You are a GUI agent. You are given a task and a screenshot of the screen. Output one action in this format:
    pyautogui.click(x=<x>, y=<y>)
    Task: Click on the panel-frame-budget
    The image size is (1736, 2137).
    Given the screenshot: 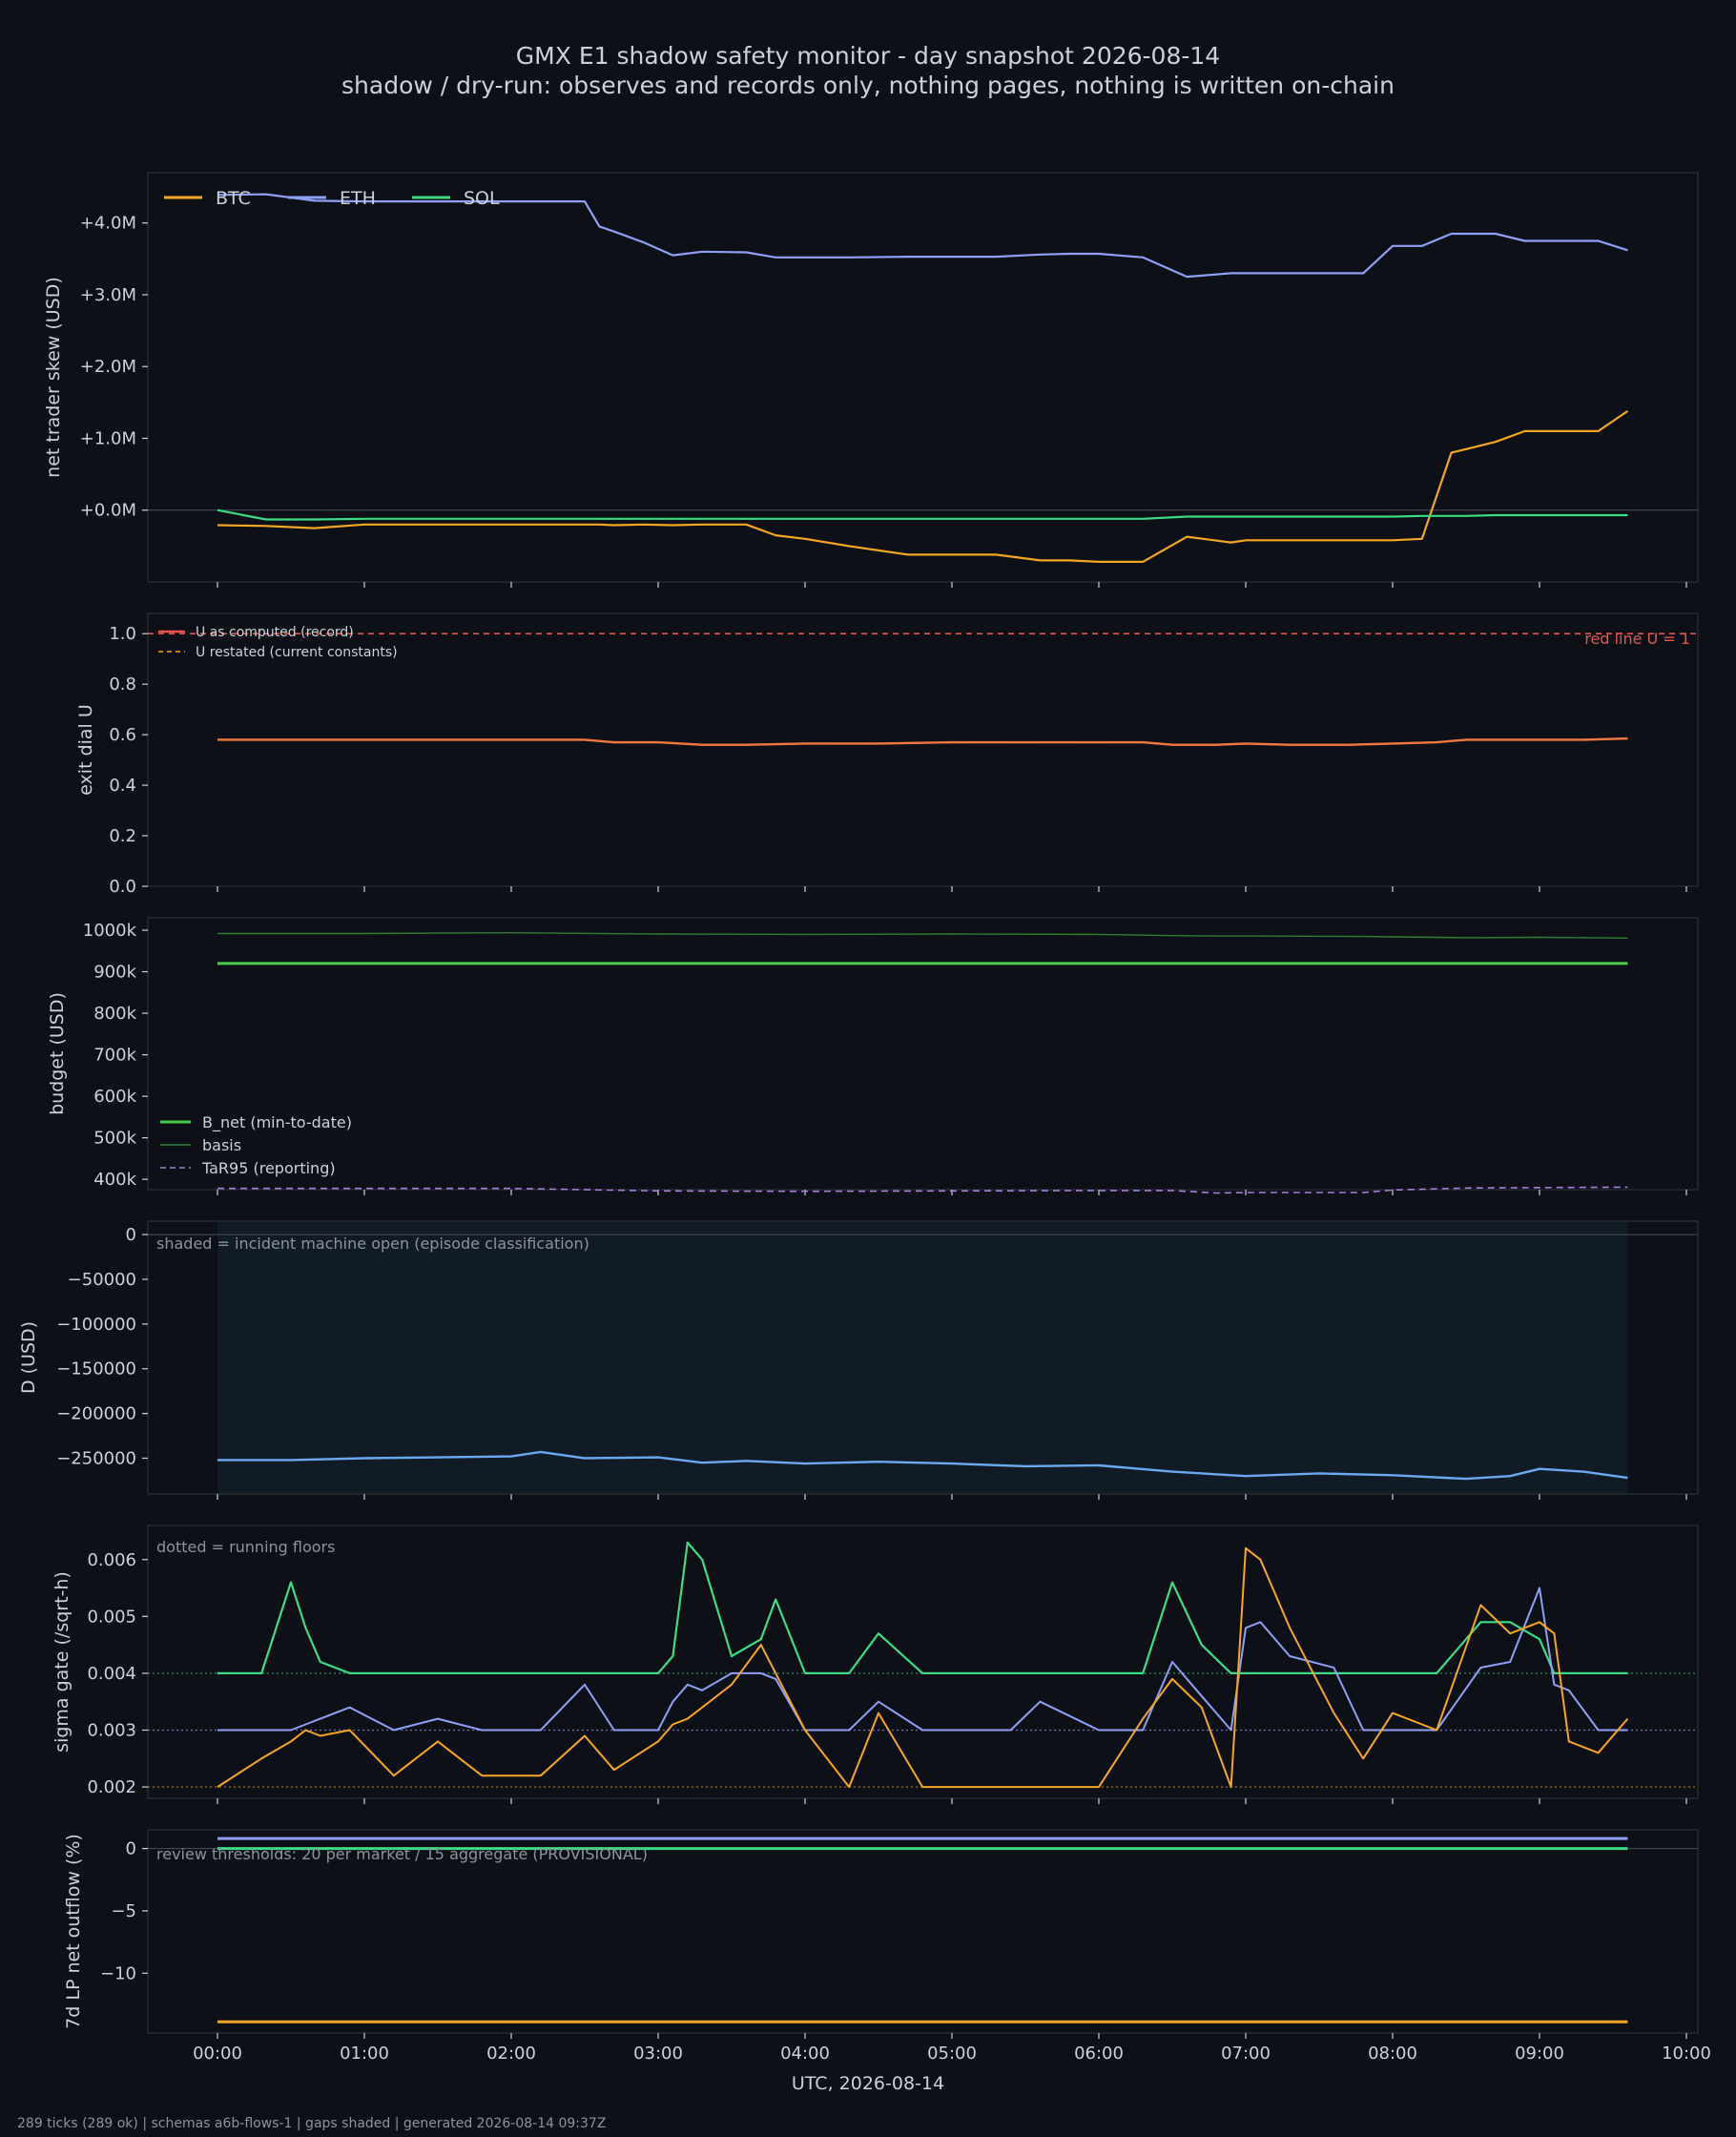 What is the action you would take?
    pyautogui.click(x=923, y=1054)
    